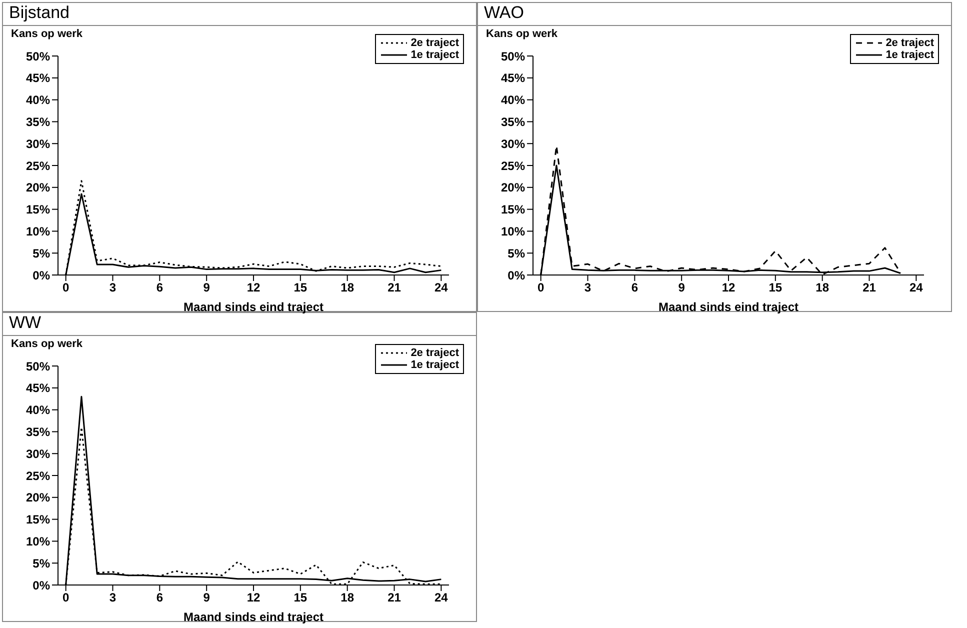 The image size is (967, 628). Describe the element at coordinates (239, 324) in the screenshot. I see `chart-title: WW` at that location.